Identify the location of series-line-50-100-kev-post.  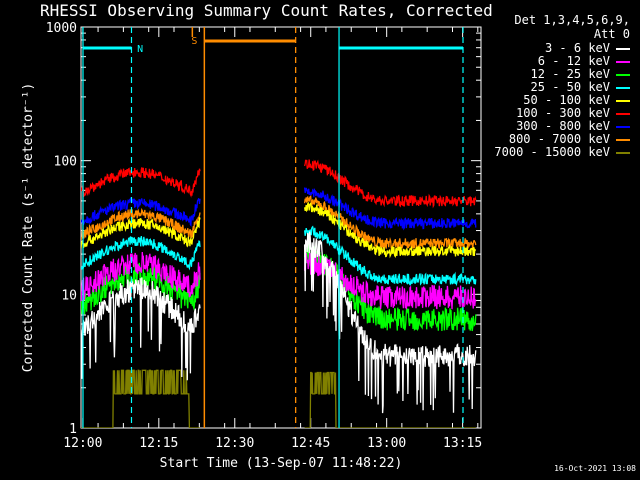
(390, 230).